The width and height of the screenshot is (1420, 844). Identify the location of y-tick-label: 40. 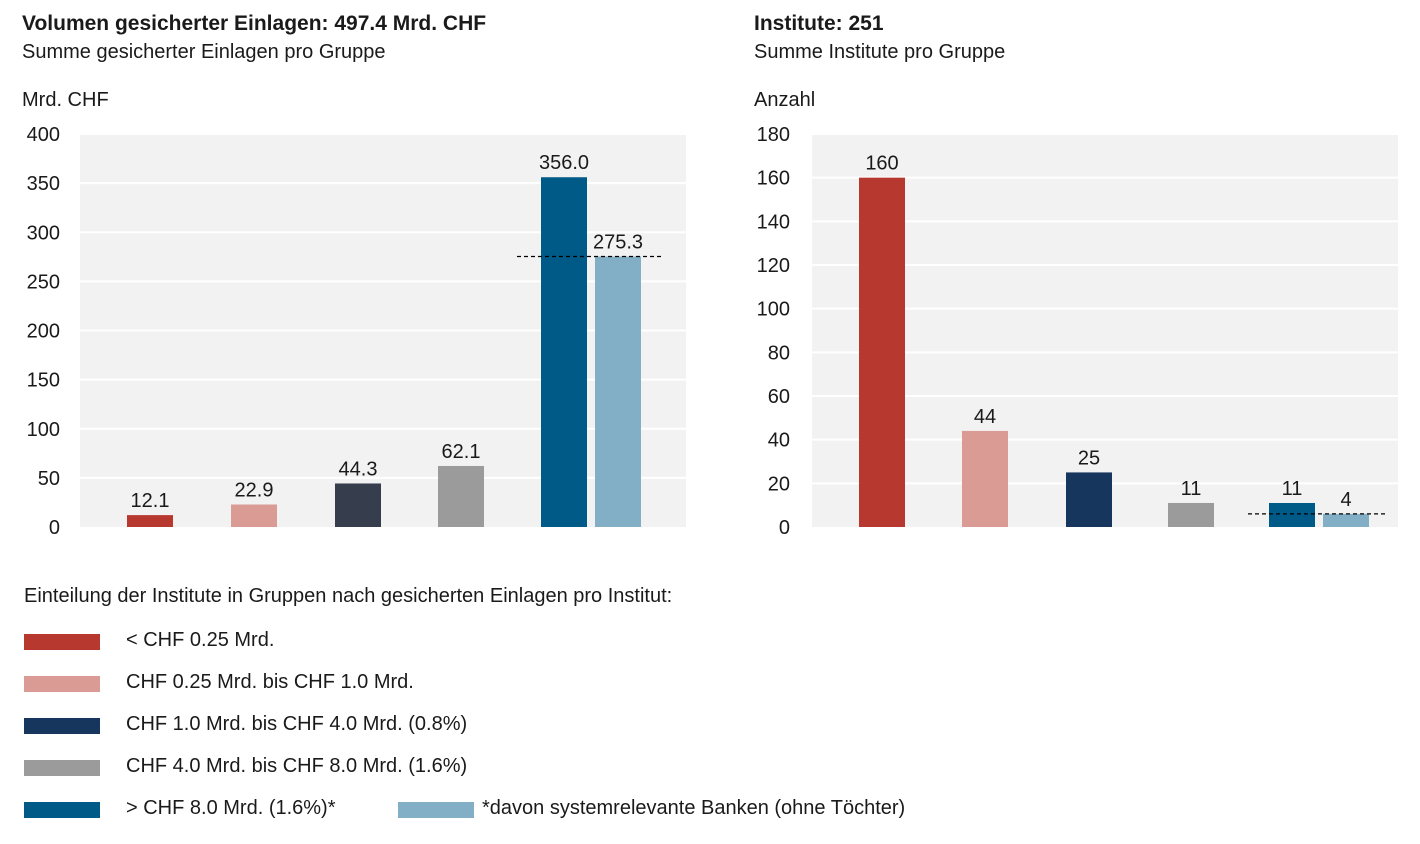
(779, 441).